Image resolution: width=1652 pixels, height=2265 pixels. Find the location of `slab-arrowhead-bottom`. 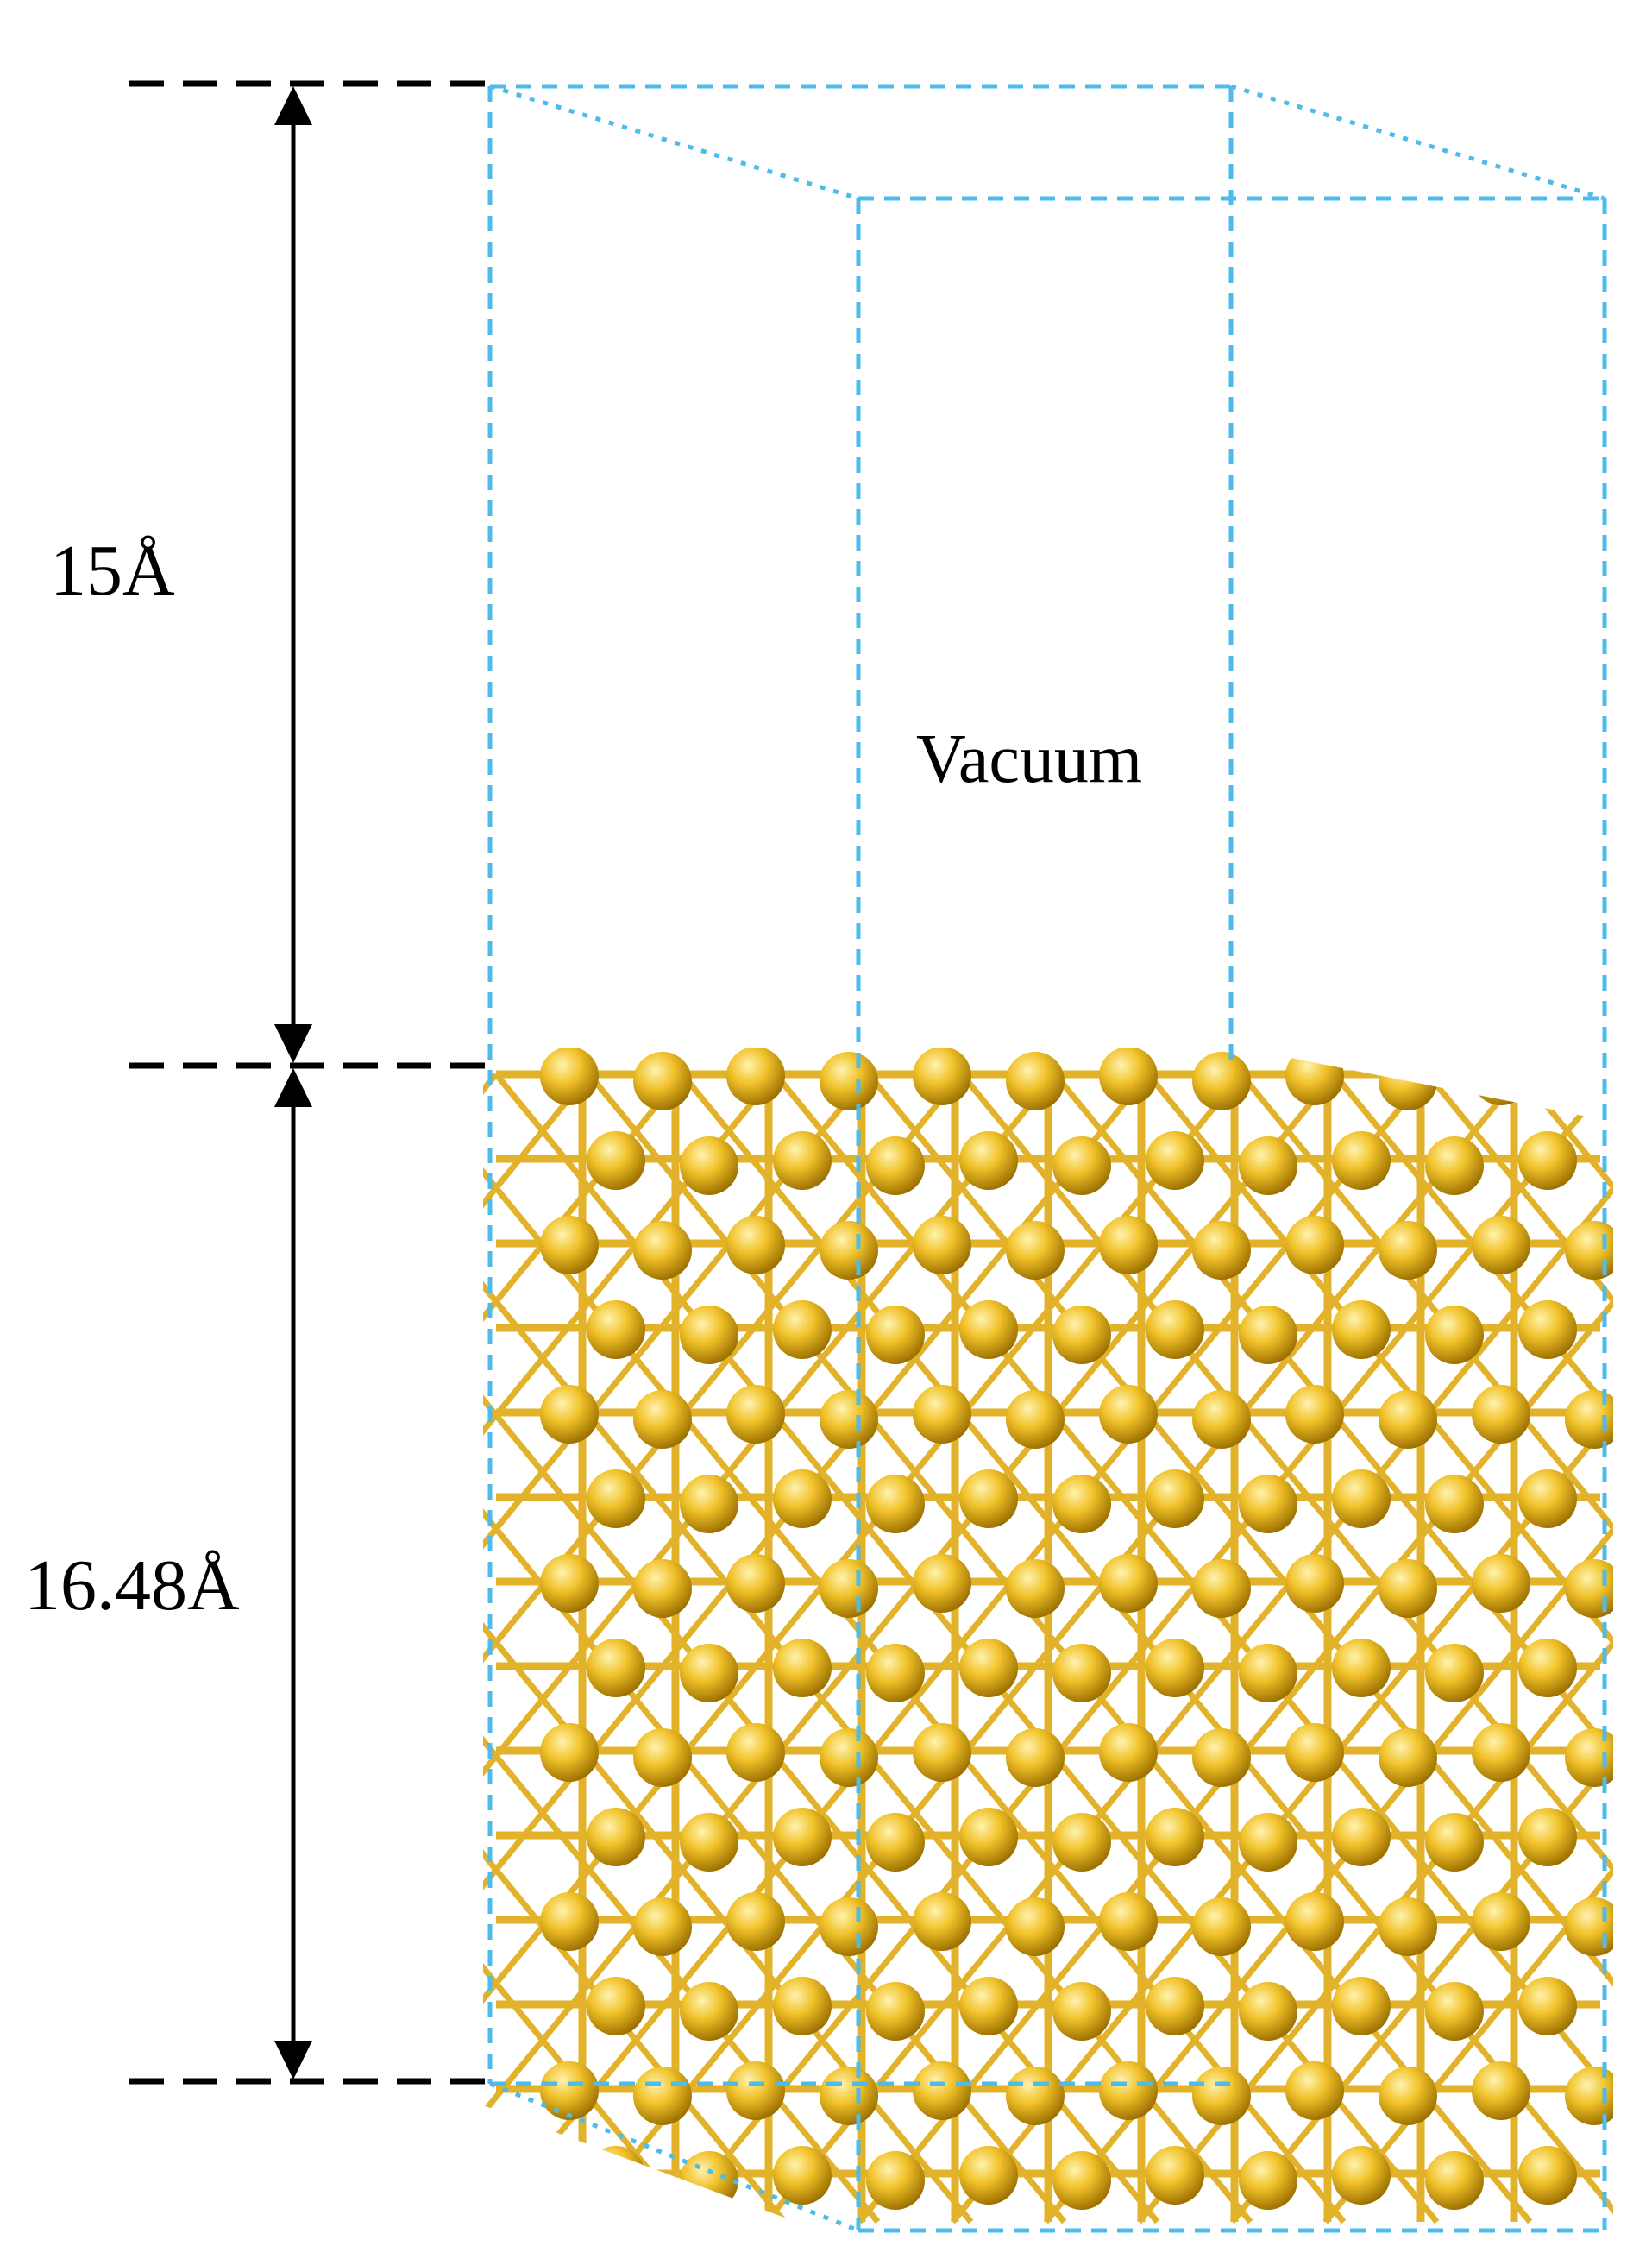

slab-arrowhead-bottom is located at coordinates (293, 2060).